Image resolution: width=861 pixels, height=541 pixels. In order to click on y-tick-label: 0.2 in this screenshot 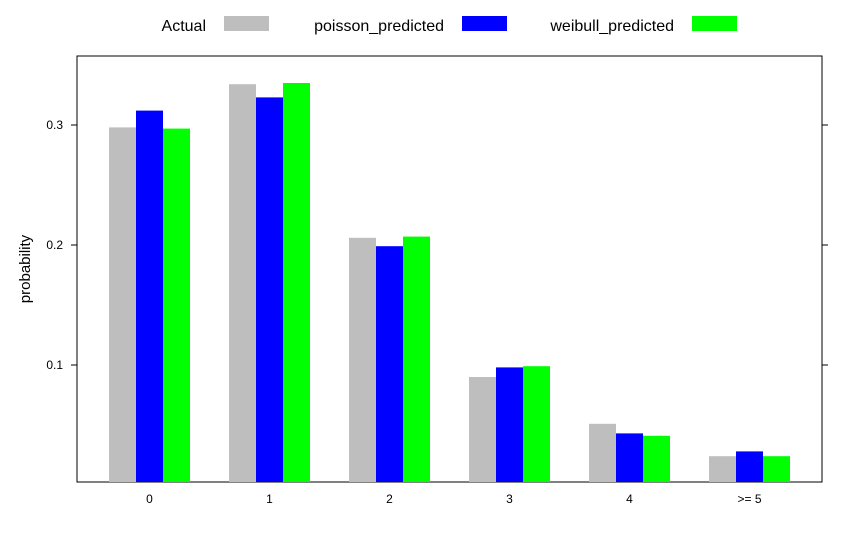, I will do `click(54, 245)`.